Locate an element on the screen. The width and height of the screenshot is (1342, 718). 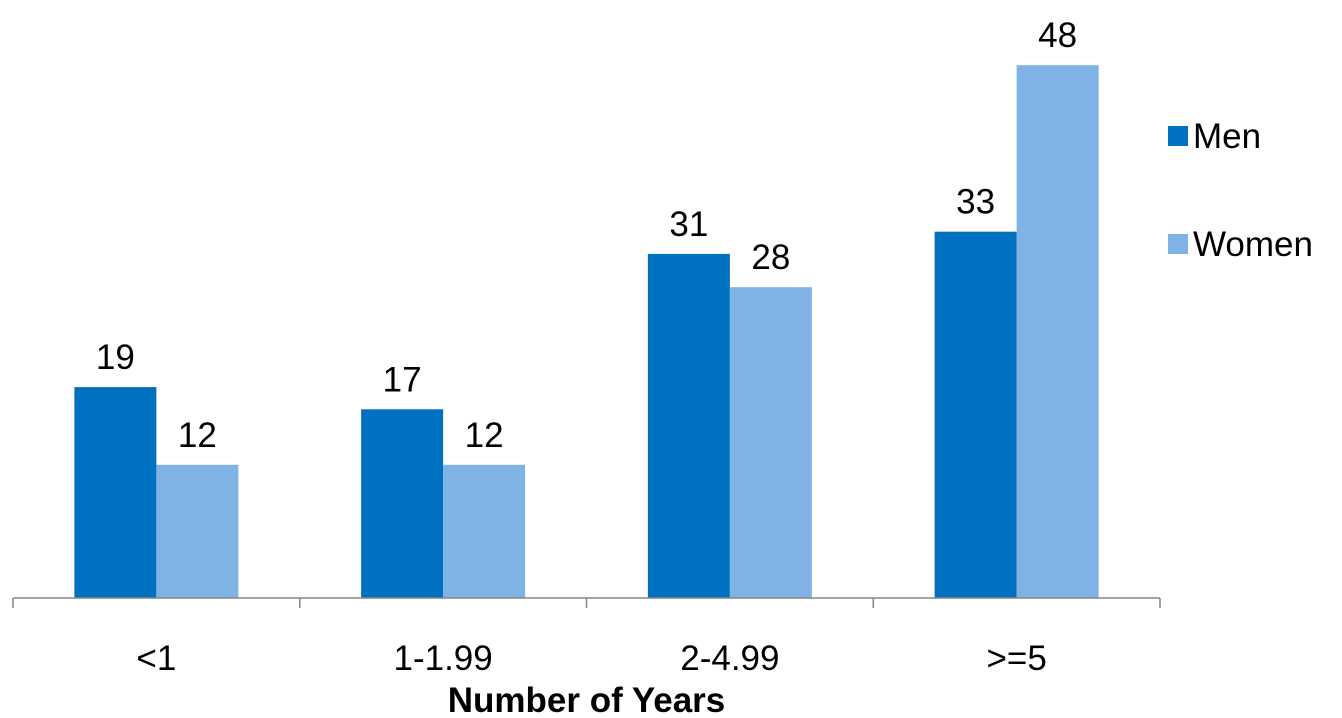
data-label-men-3: 33 is located at coordinates (975, 202).